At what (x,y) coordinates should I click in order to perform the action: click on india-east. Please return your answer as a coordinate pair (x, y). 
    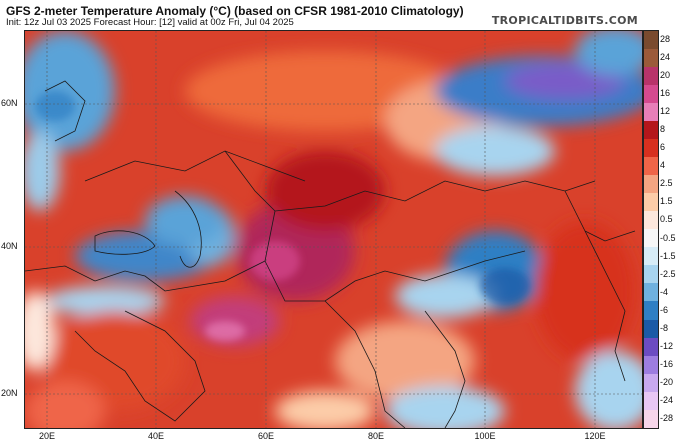
    Looking at the image, I should click on (445, 369).